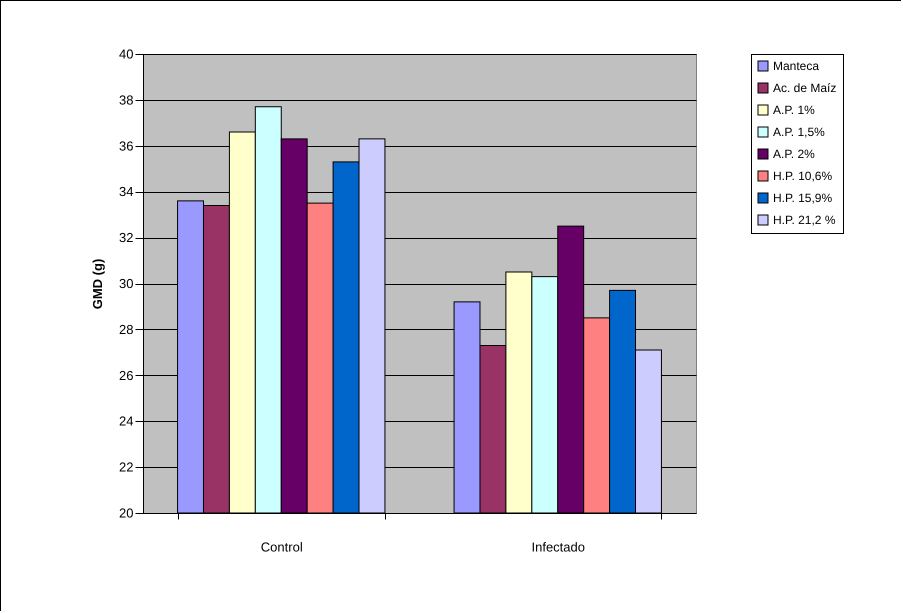 The image size is (903, 613). I want to click on x-tick-label: Infectado, so click(558, 547).